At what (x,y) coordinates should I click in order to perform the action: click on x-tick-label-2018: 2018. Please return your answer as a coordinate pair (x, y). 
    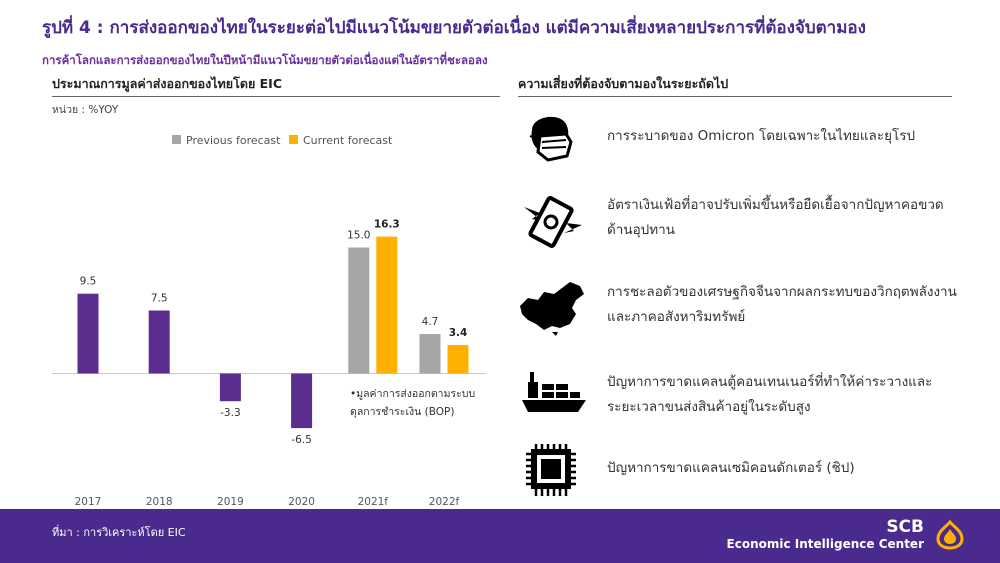
    Looking at the image, I should click on (159, 502).